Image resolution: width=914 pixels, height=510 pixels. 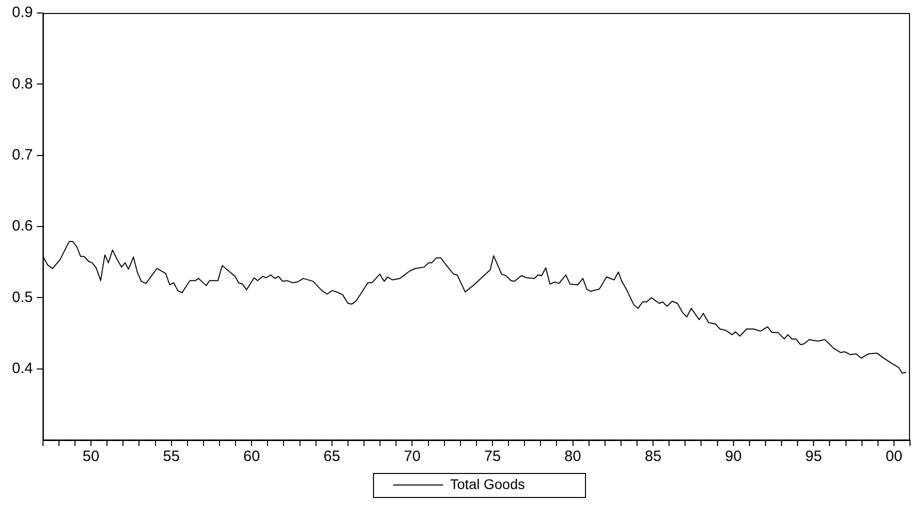 What do you see at coordinates (573, 457) in the screenshot?
I see `x-tick-label: 80` at bounding box center [573, 457].